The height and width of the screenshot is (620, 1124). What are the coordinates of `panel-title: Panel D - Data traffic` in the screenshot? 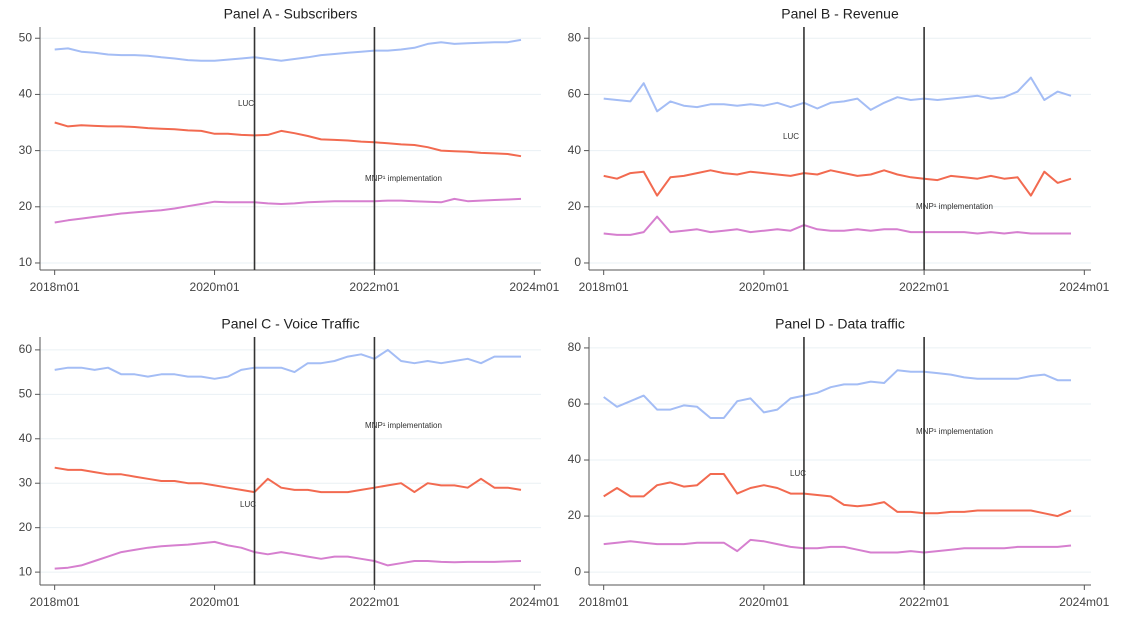 It's located at (840, 324).